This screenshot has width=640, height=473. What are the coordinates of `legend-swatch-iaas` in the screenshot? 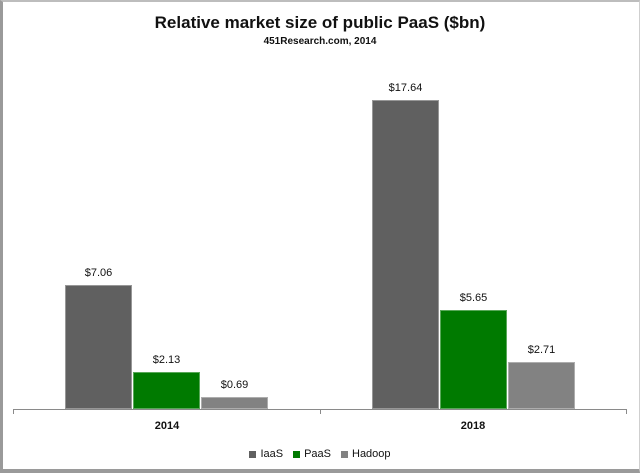 It's located at (253, 454).